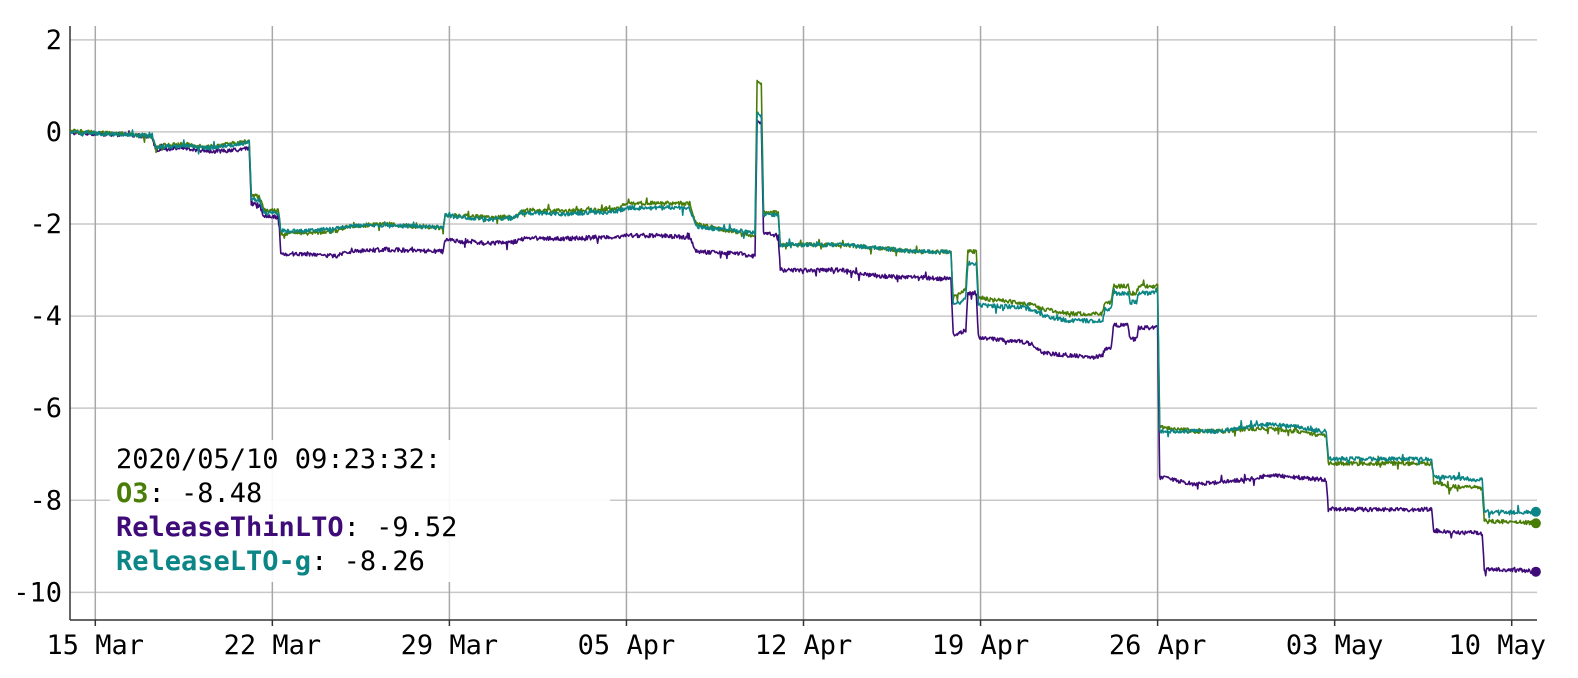  I want to click on legend-timestamp: 2020/05/10 09:23:32:, so click(278, 459).